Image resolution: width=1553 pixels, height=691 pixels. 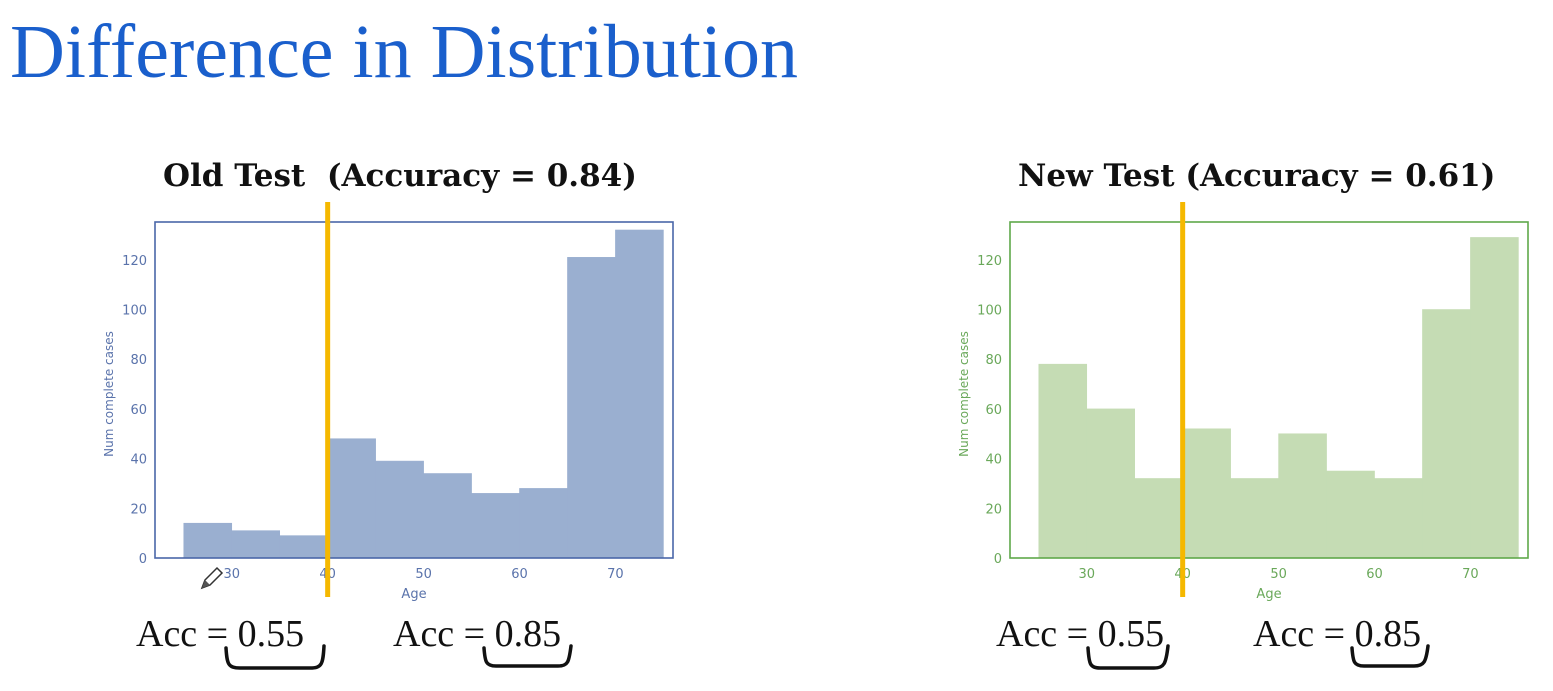 I want to click on slide-title: Difference in Distribution, so click(x=404, y=52).